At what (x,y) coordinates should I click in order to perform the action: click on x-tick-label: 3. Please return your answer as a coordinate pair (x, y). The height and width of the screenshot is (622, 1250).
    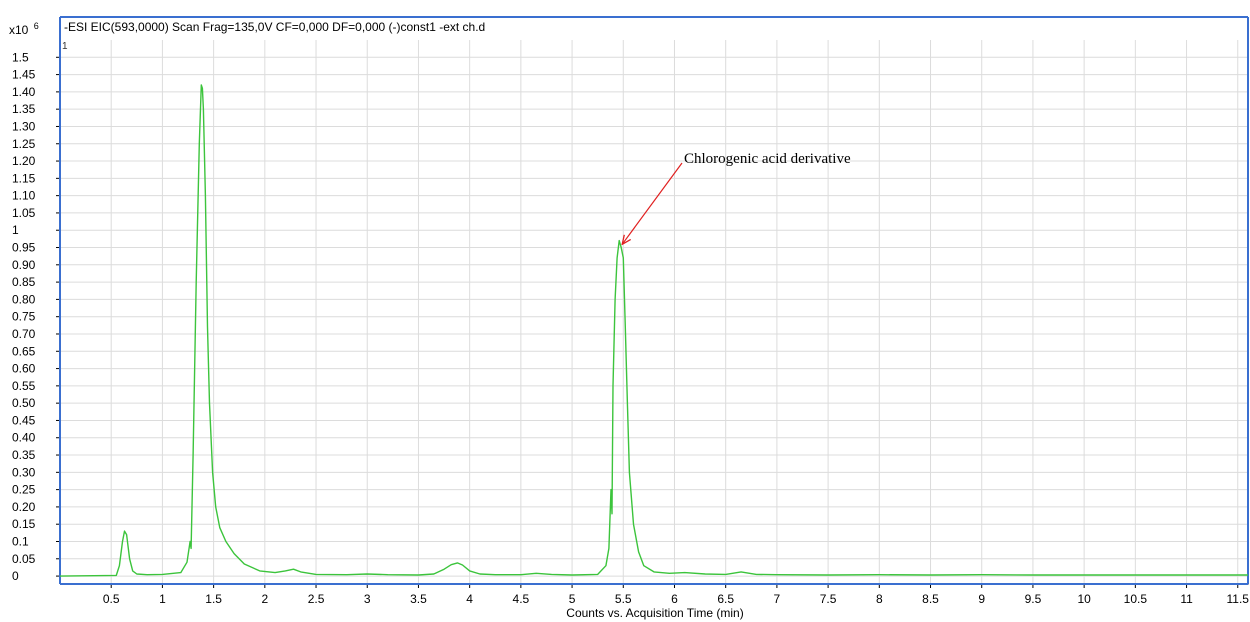
    Looking at the image, I should click on (367, 599).